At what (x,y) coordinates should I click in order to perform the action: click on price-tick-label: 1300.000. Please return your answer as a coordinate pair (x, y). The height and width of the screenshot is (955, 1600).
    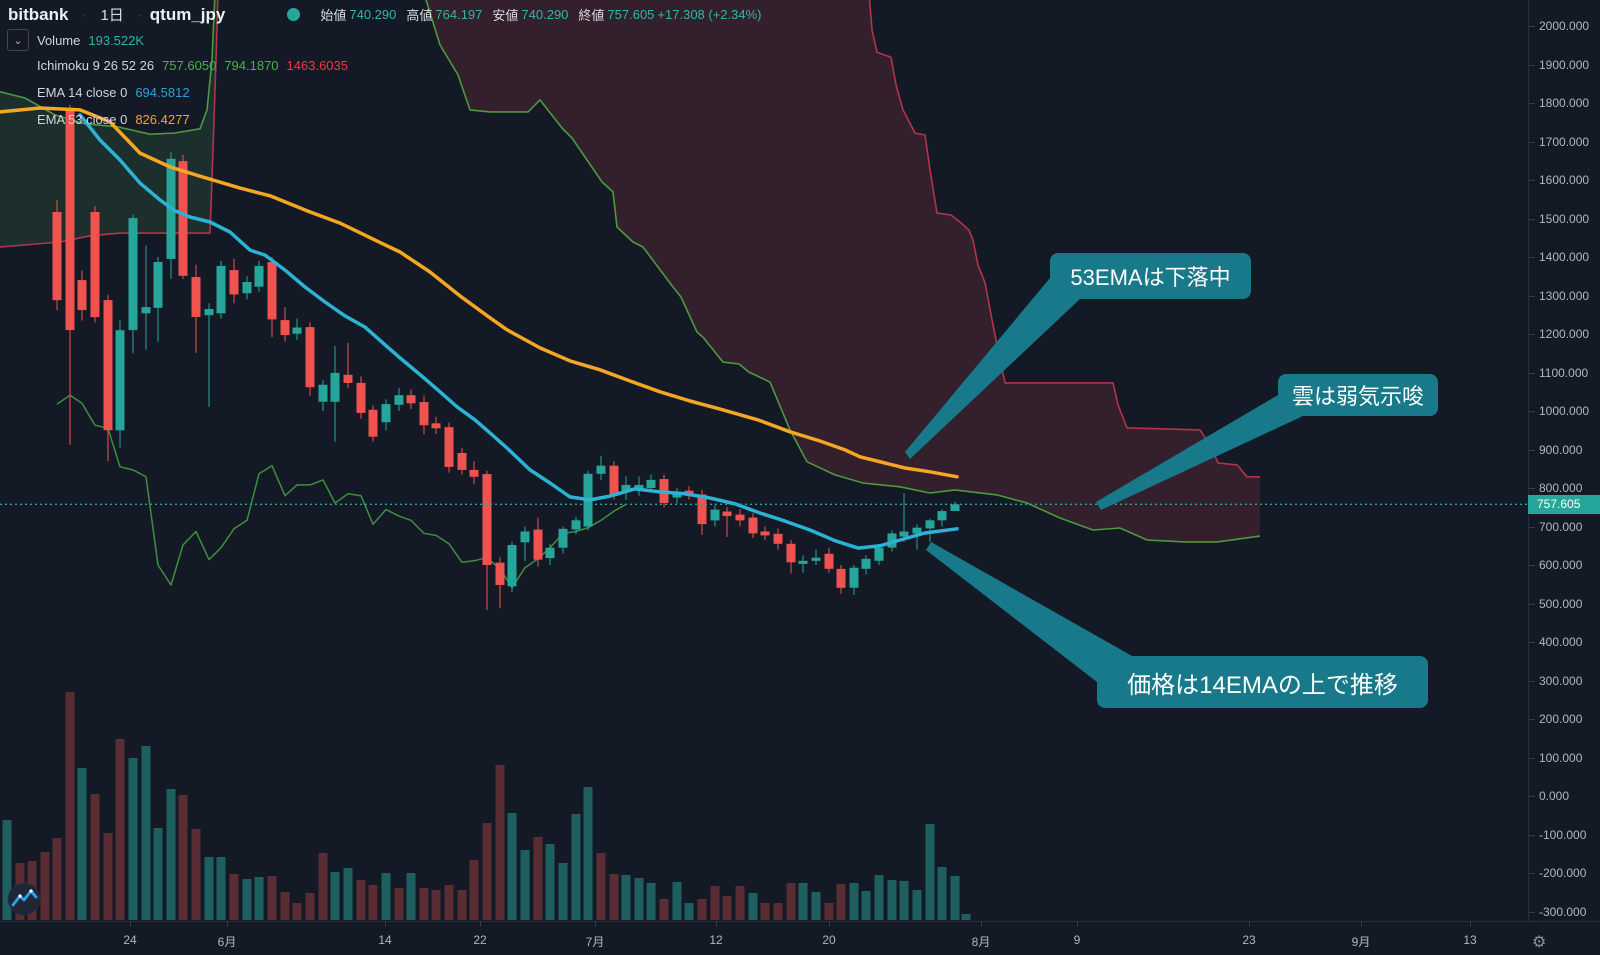
    Looking at the image, I should click on (1564, 295).